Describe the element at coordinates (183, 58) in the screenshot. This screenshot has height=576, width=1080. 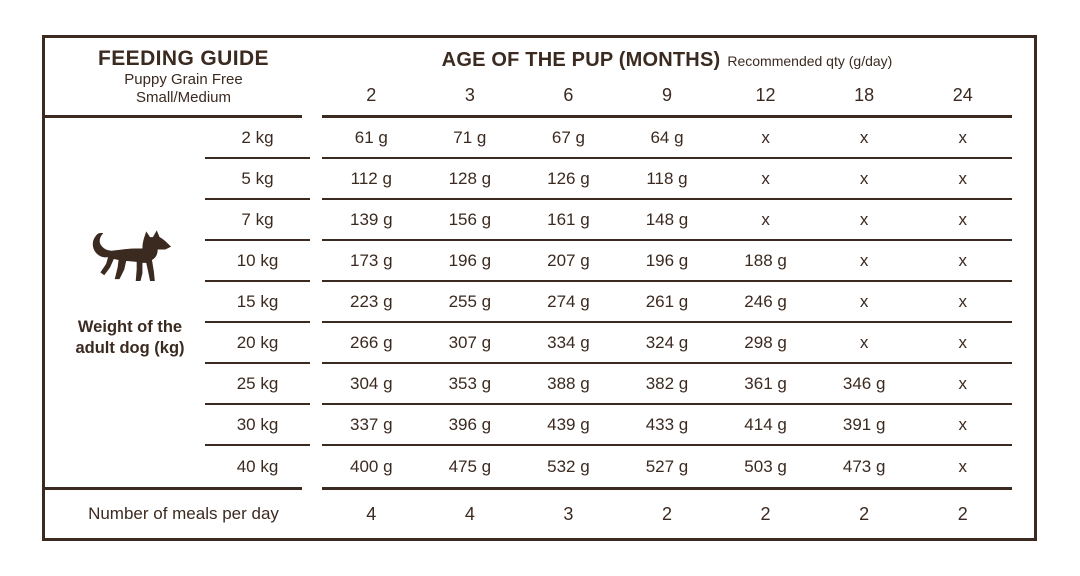
I see `feeding-guide-title: FEEDING GUIDE` at that location.